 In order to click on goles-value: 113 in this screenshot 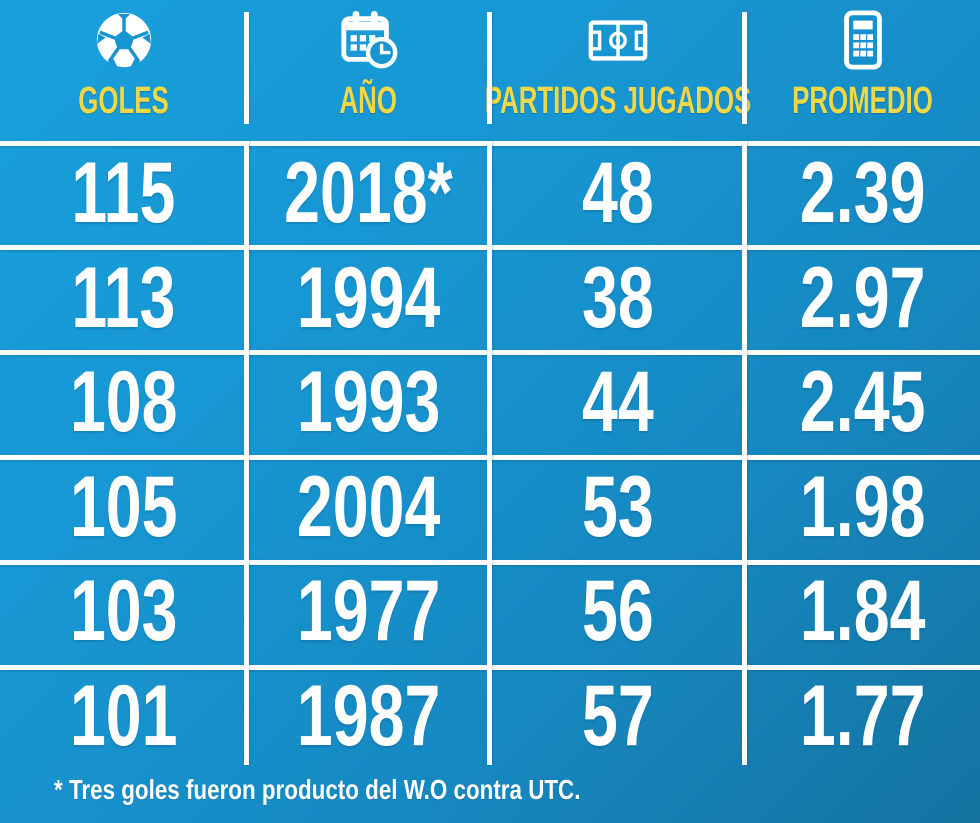, I will do `click(123, 297)`.